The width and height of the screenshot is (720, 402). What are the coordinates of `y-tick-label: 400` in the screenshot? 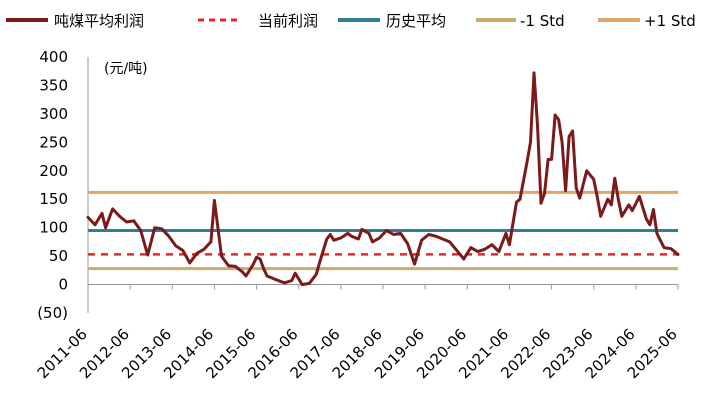 It's located at (53, 57).